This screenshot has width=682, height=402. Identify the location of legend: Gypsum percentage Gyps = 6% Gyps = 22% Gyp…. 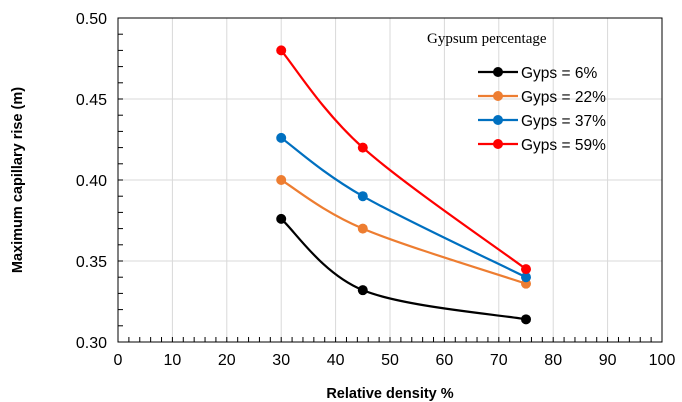
(516, 92).